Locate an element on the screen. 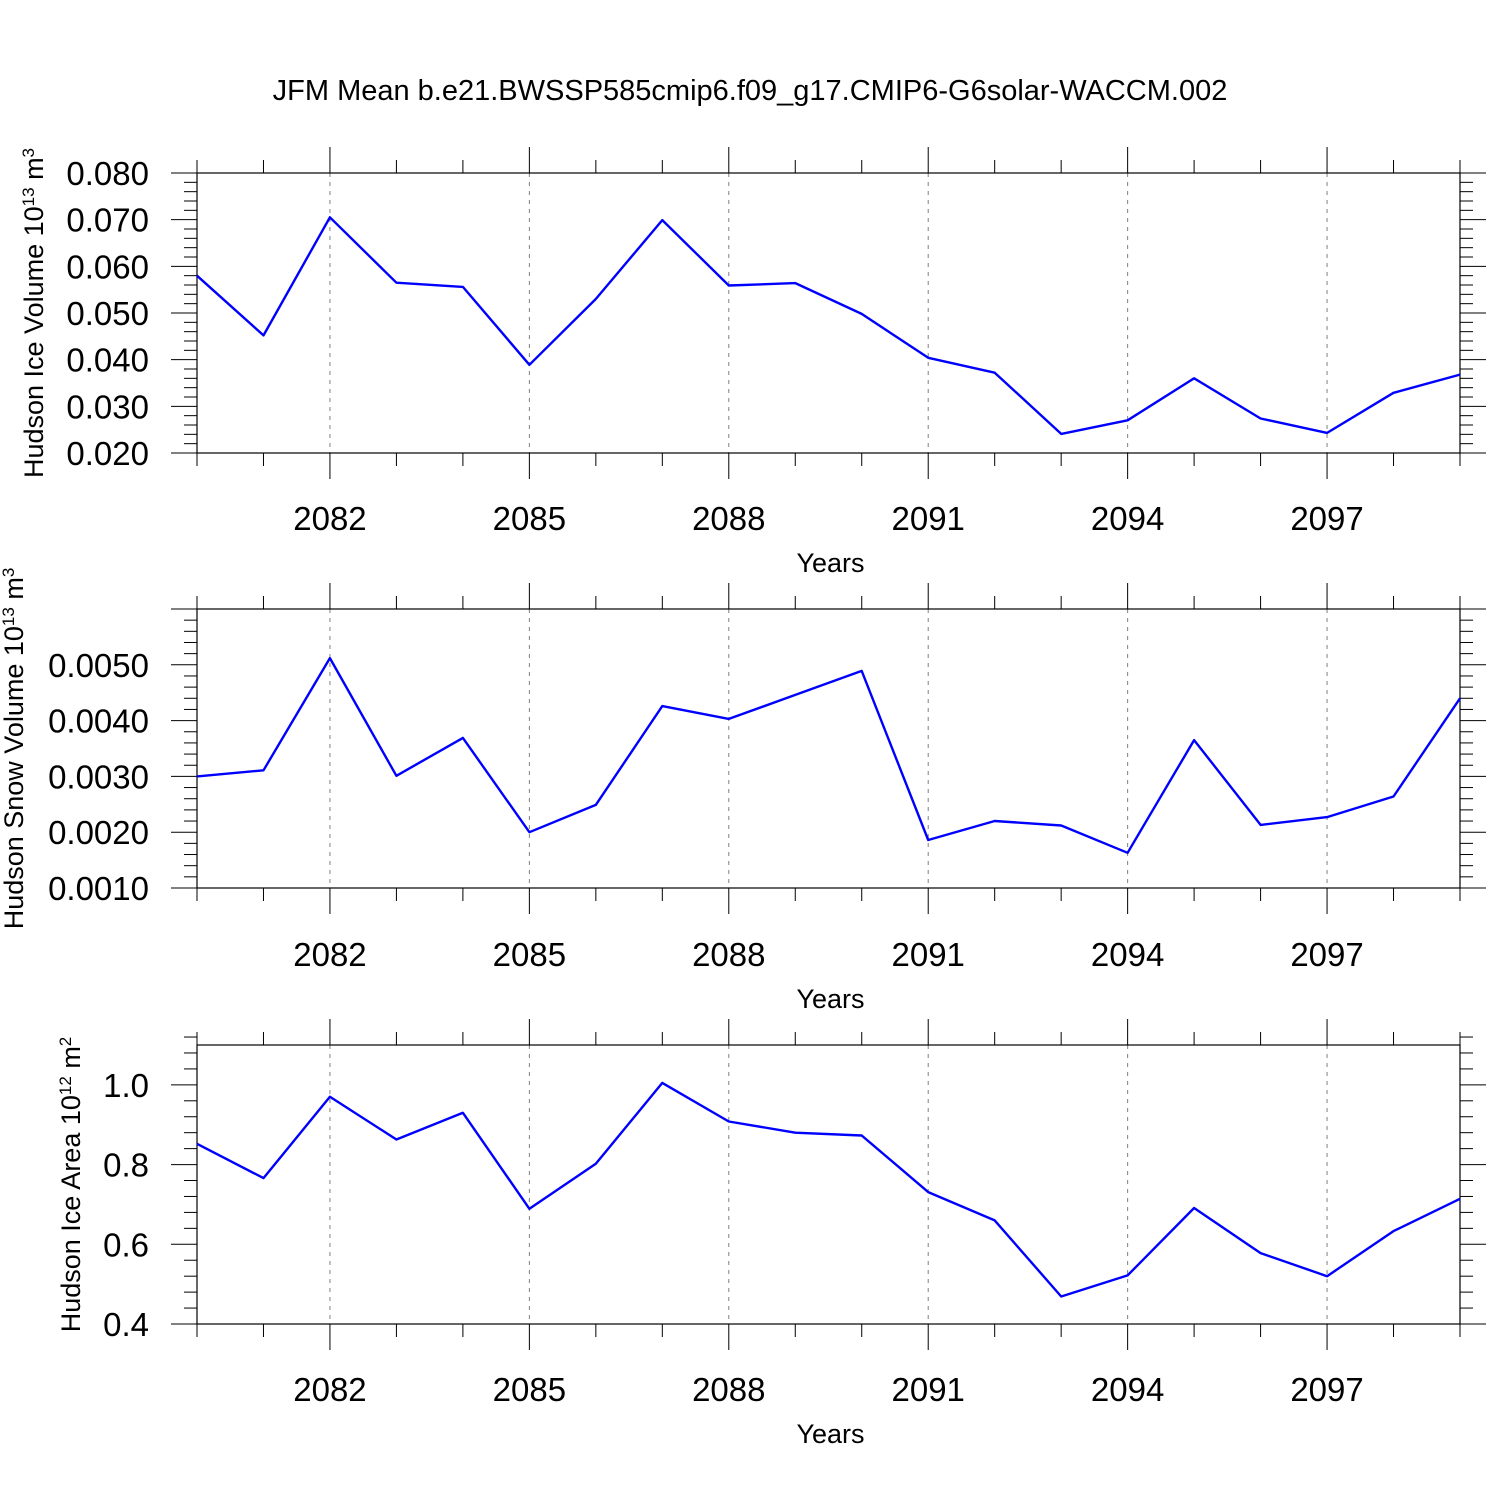 The width and height of the screenshot is (1500, 1500). y-axis-label-part: Hudson Ice Area 10 is located at coordinates (71, 1213).